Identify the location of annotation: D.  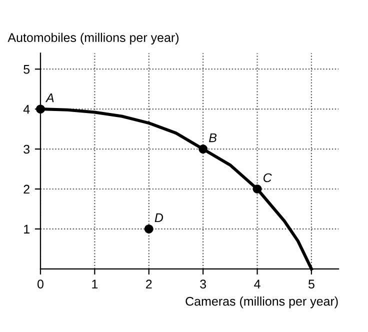
(159, 217).